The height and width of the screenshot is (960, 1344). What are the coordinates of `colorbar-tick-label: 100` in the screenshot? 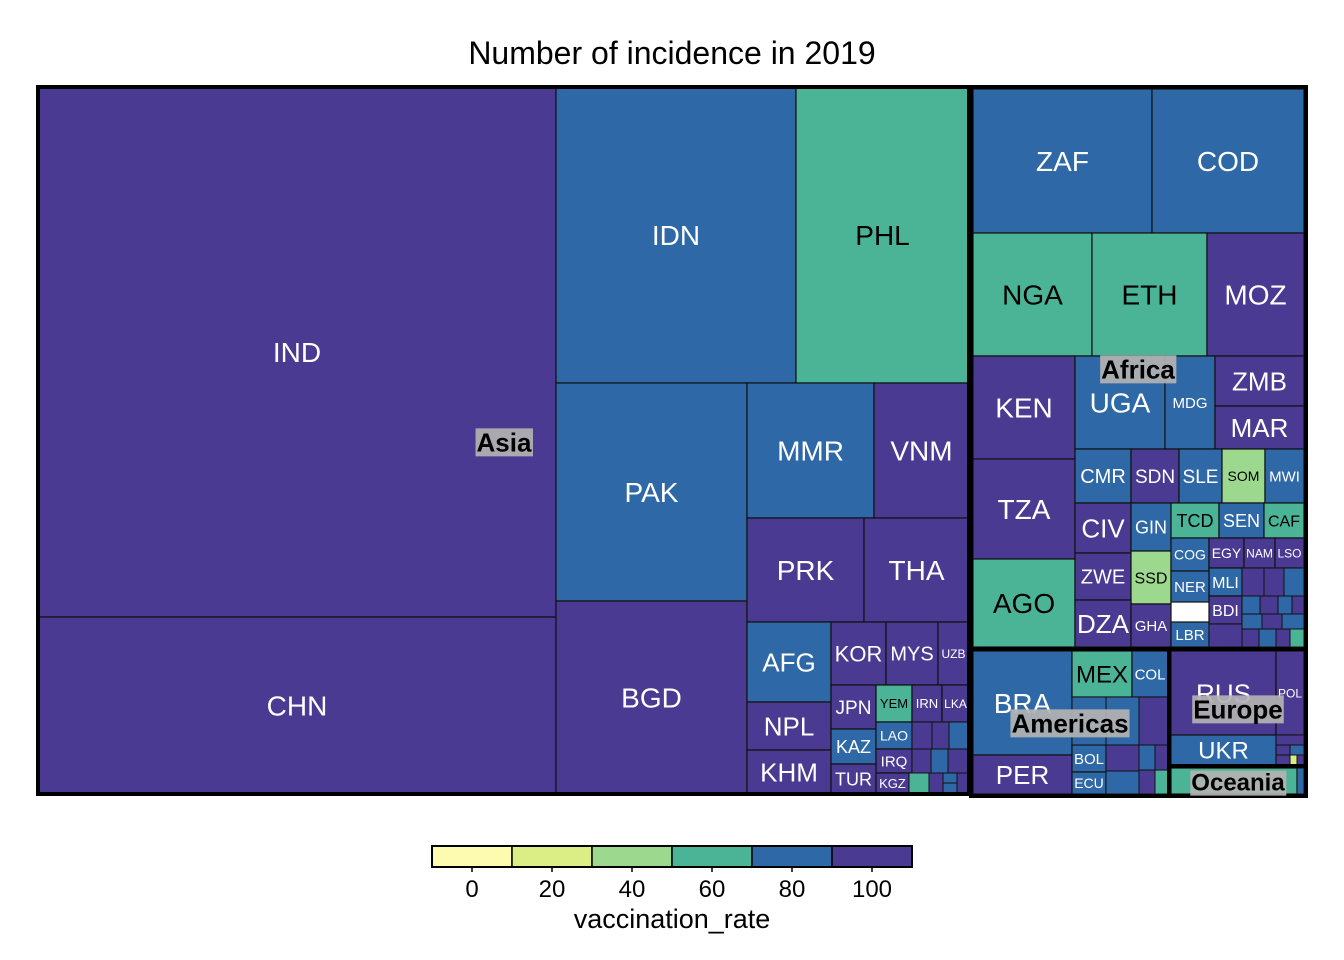 It's located at (872, 889).